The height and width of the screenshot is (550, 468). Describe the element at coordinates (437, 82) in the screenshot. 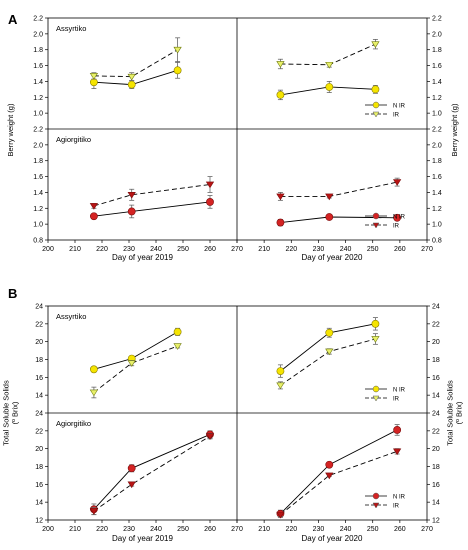

I see `y-tick-label: 1.4` at that location.